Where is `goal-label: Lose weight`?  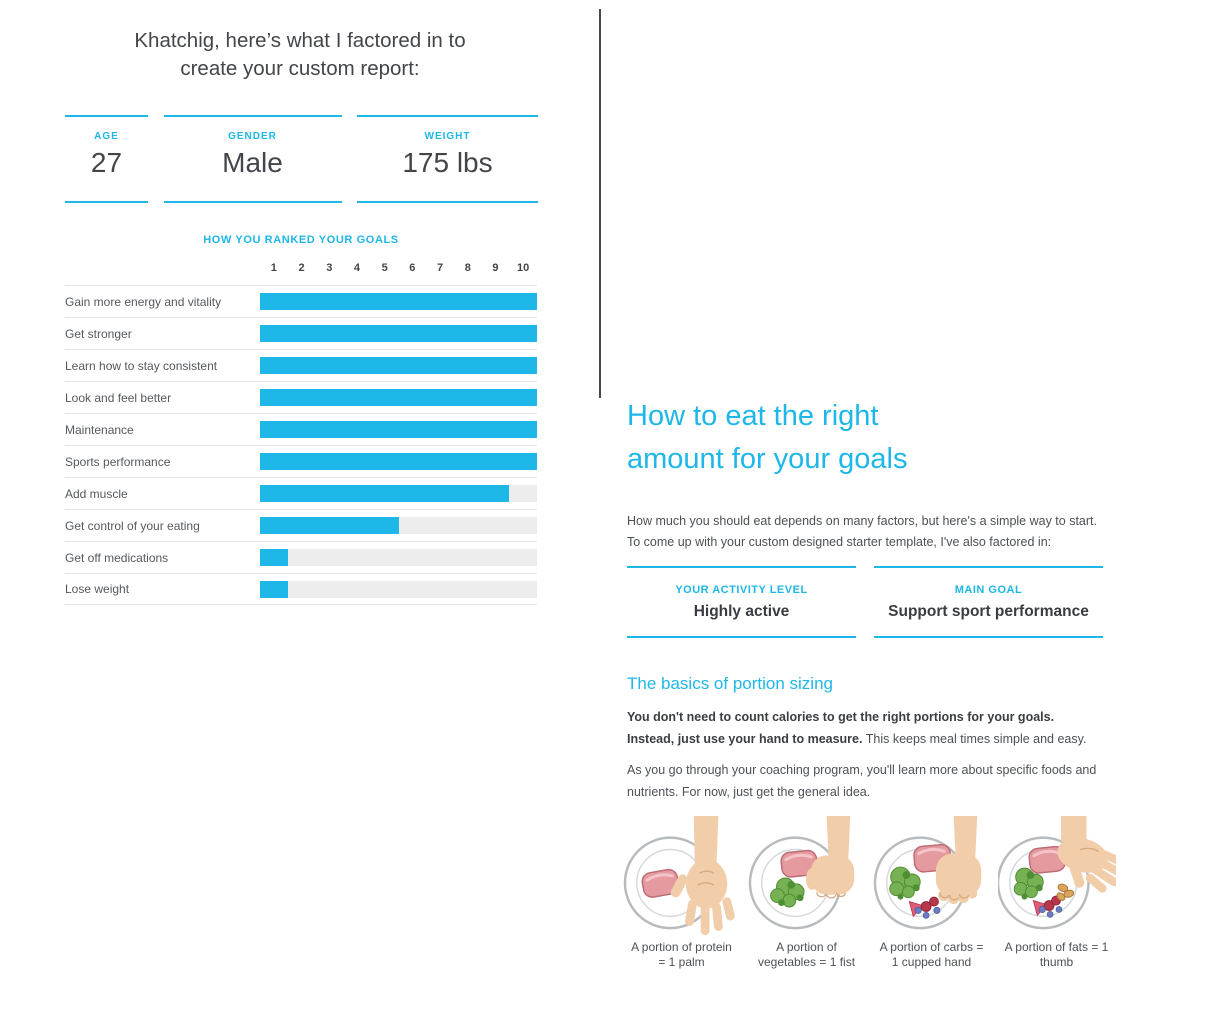
goal-label: Lose weight is located at coordinates (97, 589).